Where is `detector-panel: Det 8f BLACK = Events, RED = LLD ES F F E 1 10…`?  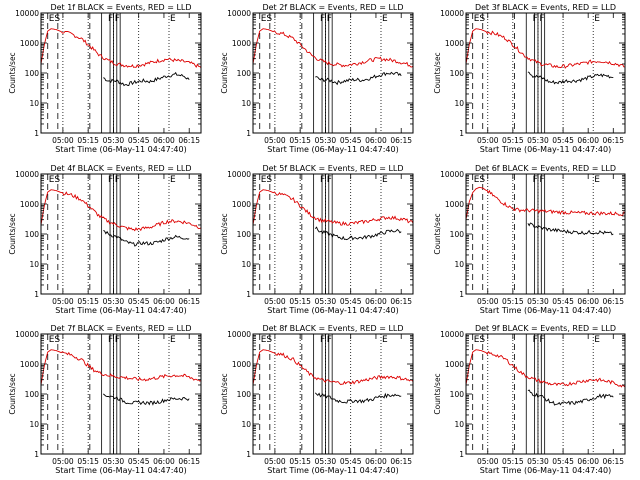
detector-panel: Det 8f BLACK = Events, RED = LLD ES F F E 1 10… is located at coordinates (317, 399).